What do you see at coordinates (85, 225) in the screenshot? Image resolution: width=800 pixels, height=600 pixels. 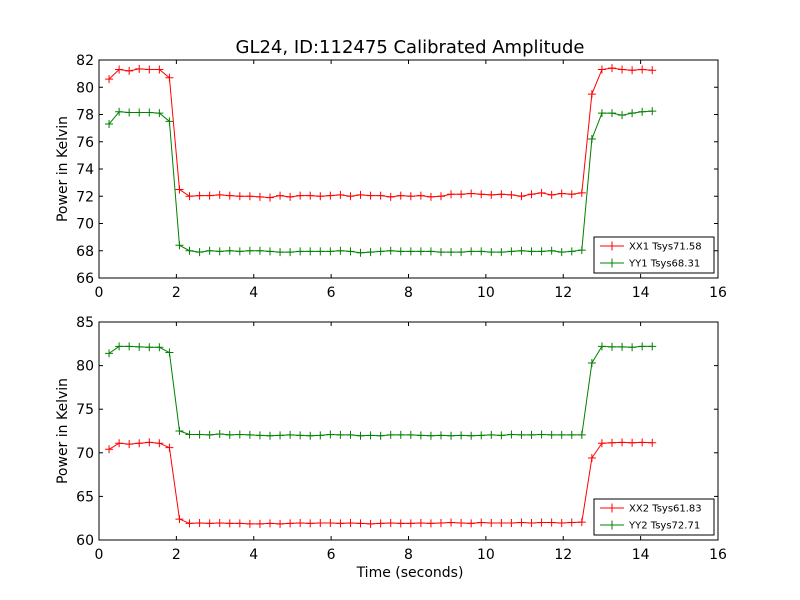 I see `y-tick-label-top-2: 70` at bounding box center [85, 225].